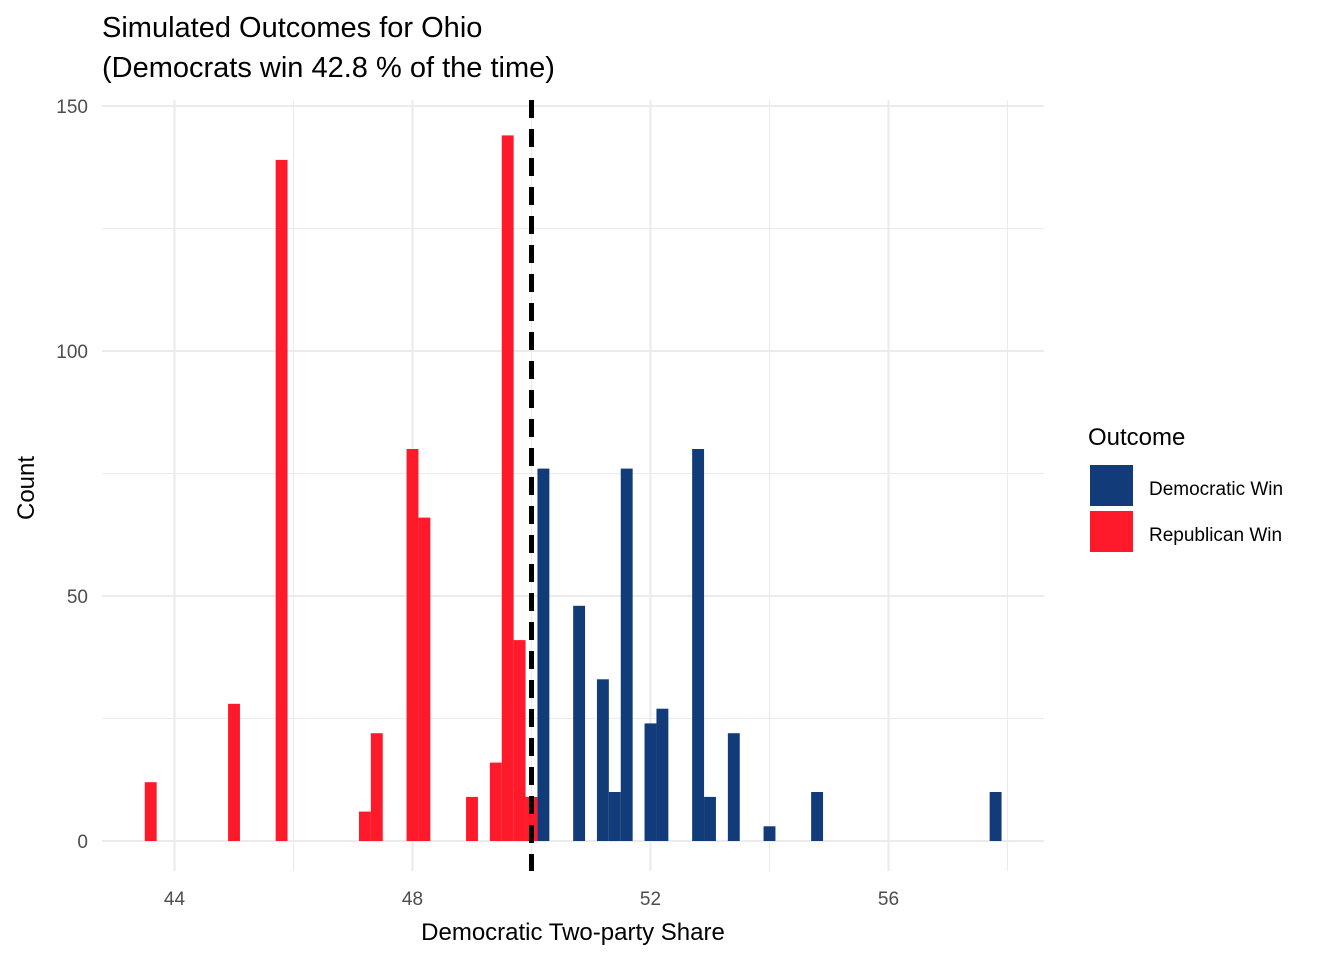 The image size is (1344, 960). Describe the element at coordinates (888, 899) in the screenshot. I see `x-tick-label: 56` at that location.